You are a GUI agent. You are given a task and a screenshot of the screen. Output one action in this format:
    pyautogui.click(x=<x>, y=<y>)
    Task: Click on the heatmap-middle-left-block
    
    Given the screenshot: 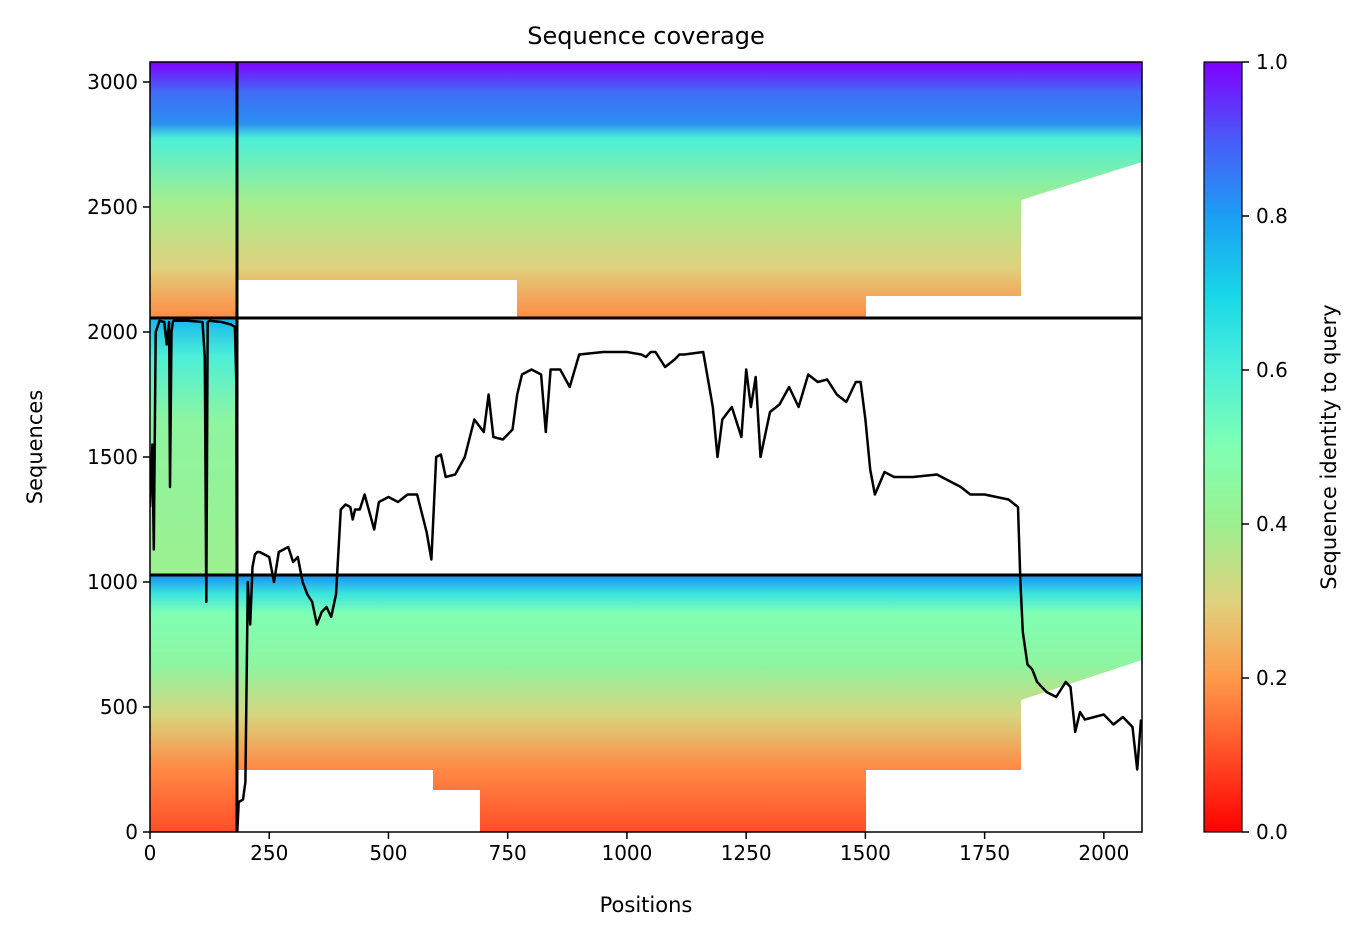 What is the action you would take?
    pyautogui.click(x=193, y=446)
    